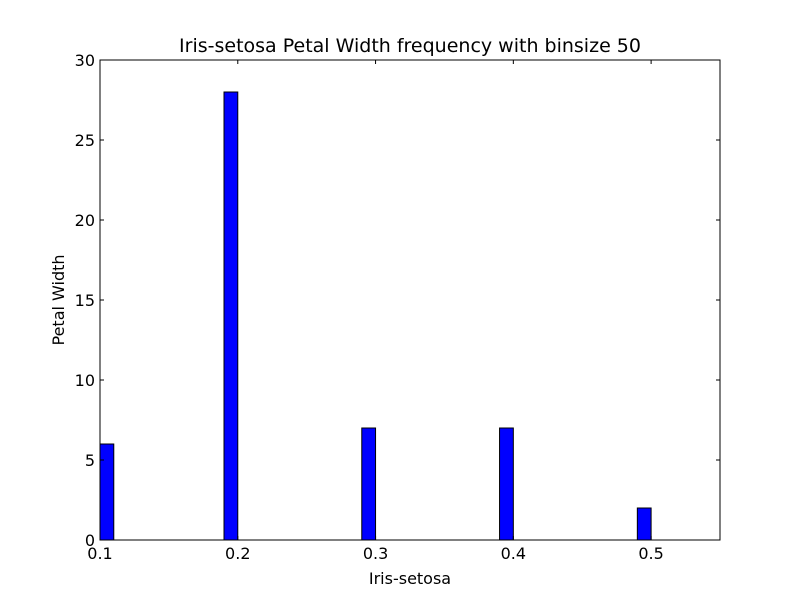  I want to click on x-axis-label: Iris-setosa, so click(410, 578).